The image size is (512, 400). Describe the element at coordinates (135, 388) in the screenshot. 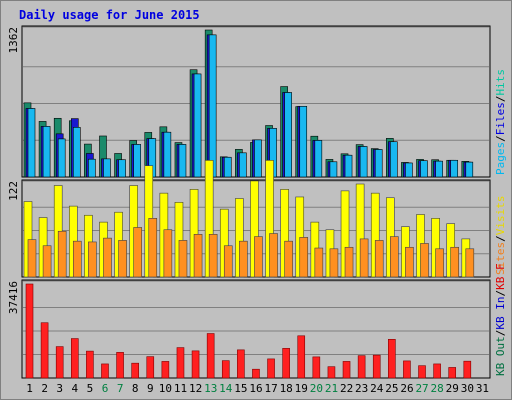

I see `x-tick-label: 8` at that location.